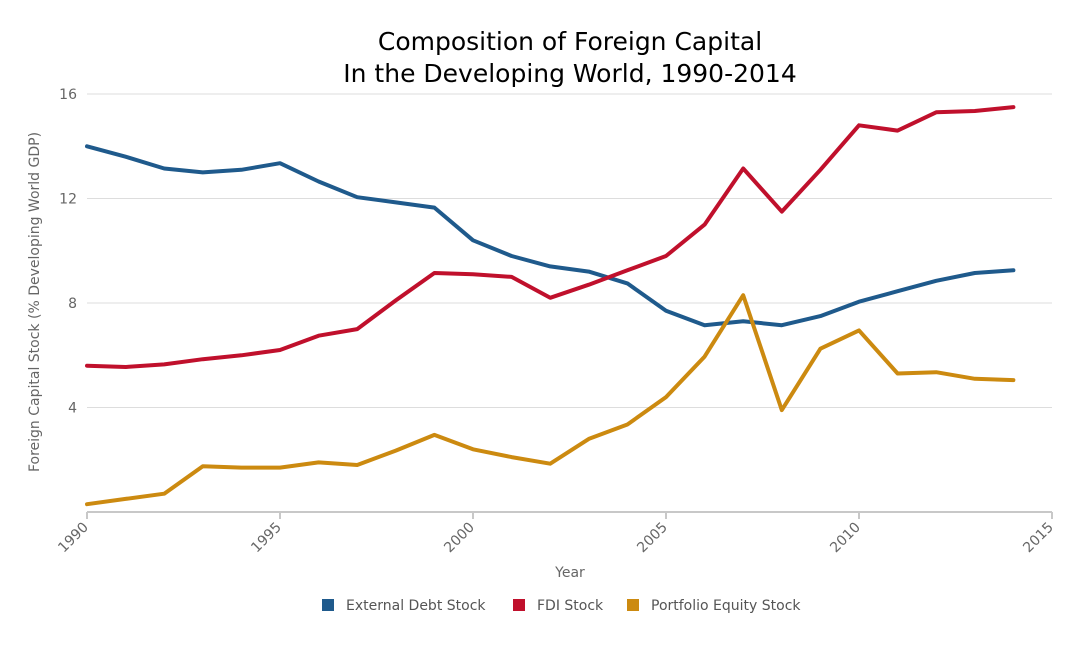 The image size is (1076, 646). Describe the element at coordinates (68, 252) in the screenshot. I see `y-axis-ticks: 4 8 12 16` at that location.